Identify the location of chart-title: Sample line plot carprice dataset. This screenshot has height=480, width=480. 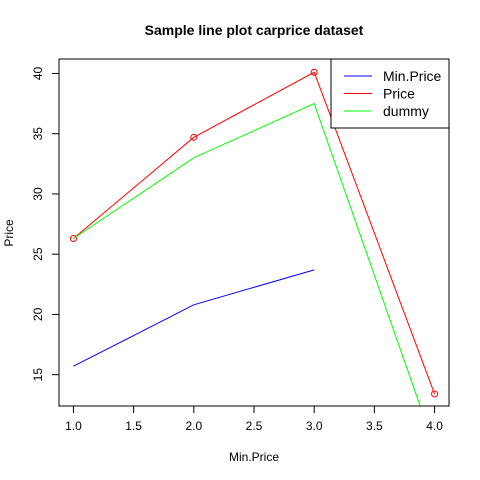
(254, 30).